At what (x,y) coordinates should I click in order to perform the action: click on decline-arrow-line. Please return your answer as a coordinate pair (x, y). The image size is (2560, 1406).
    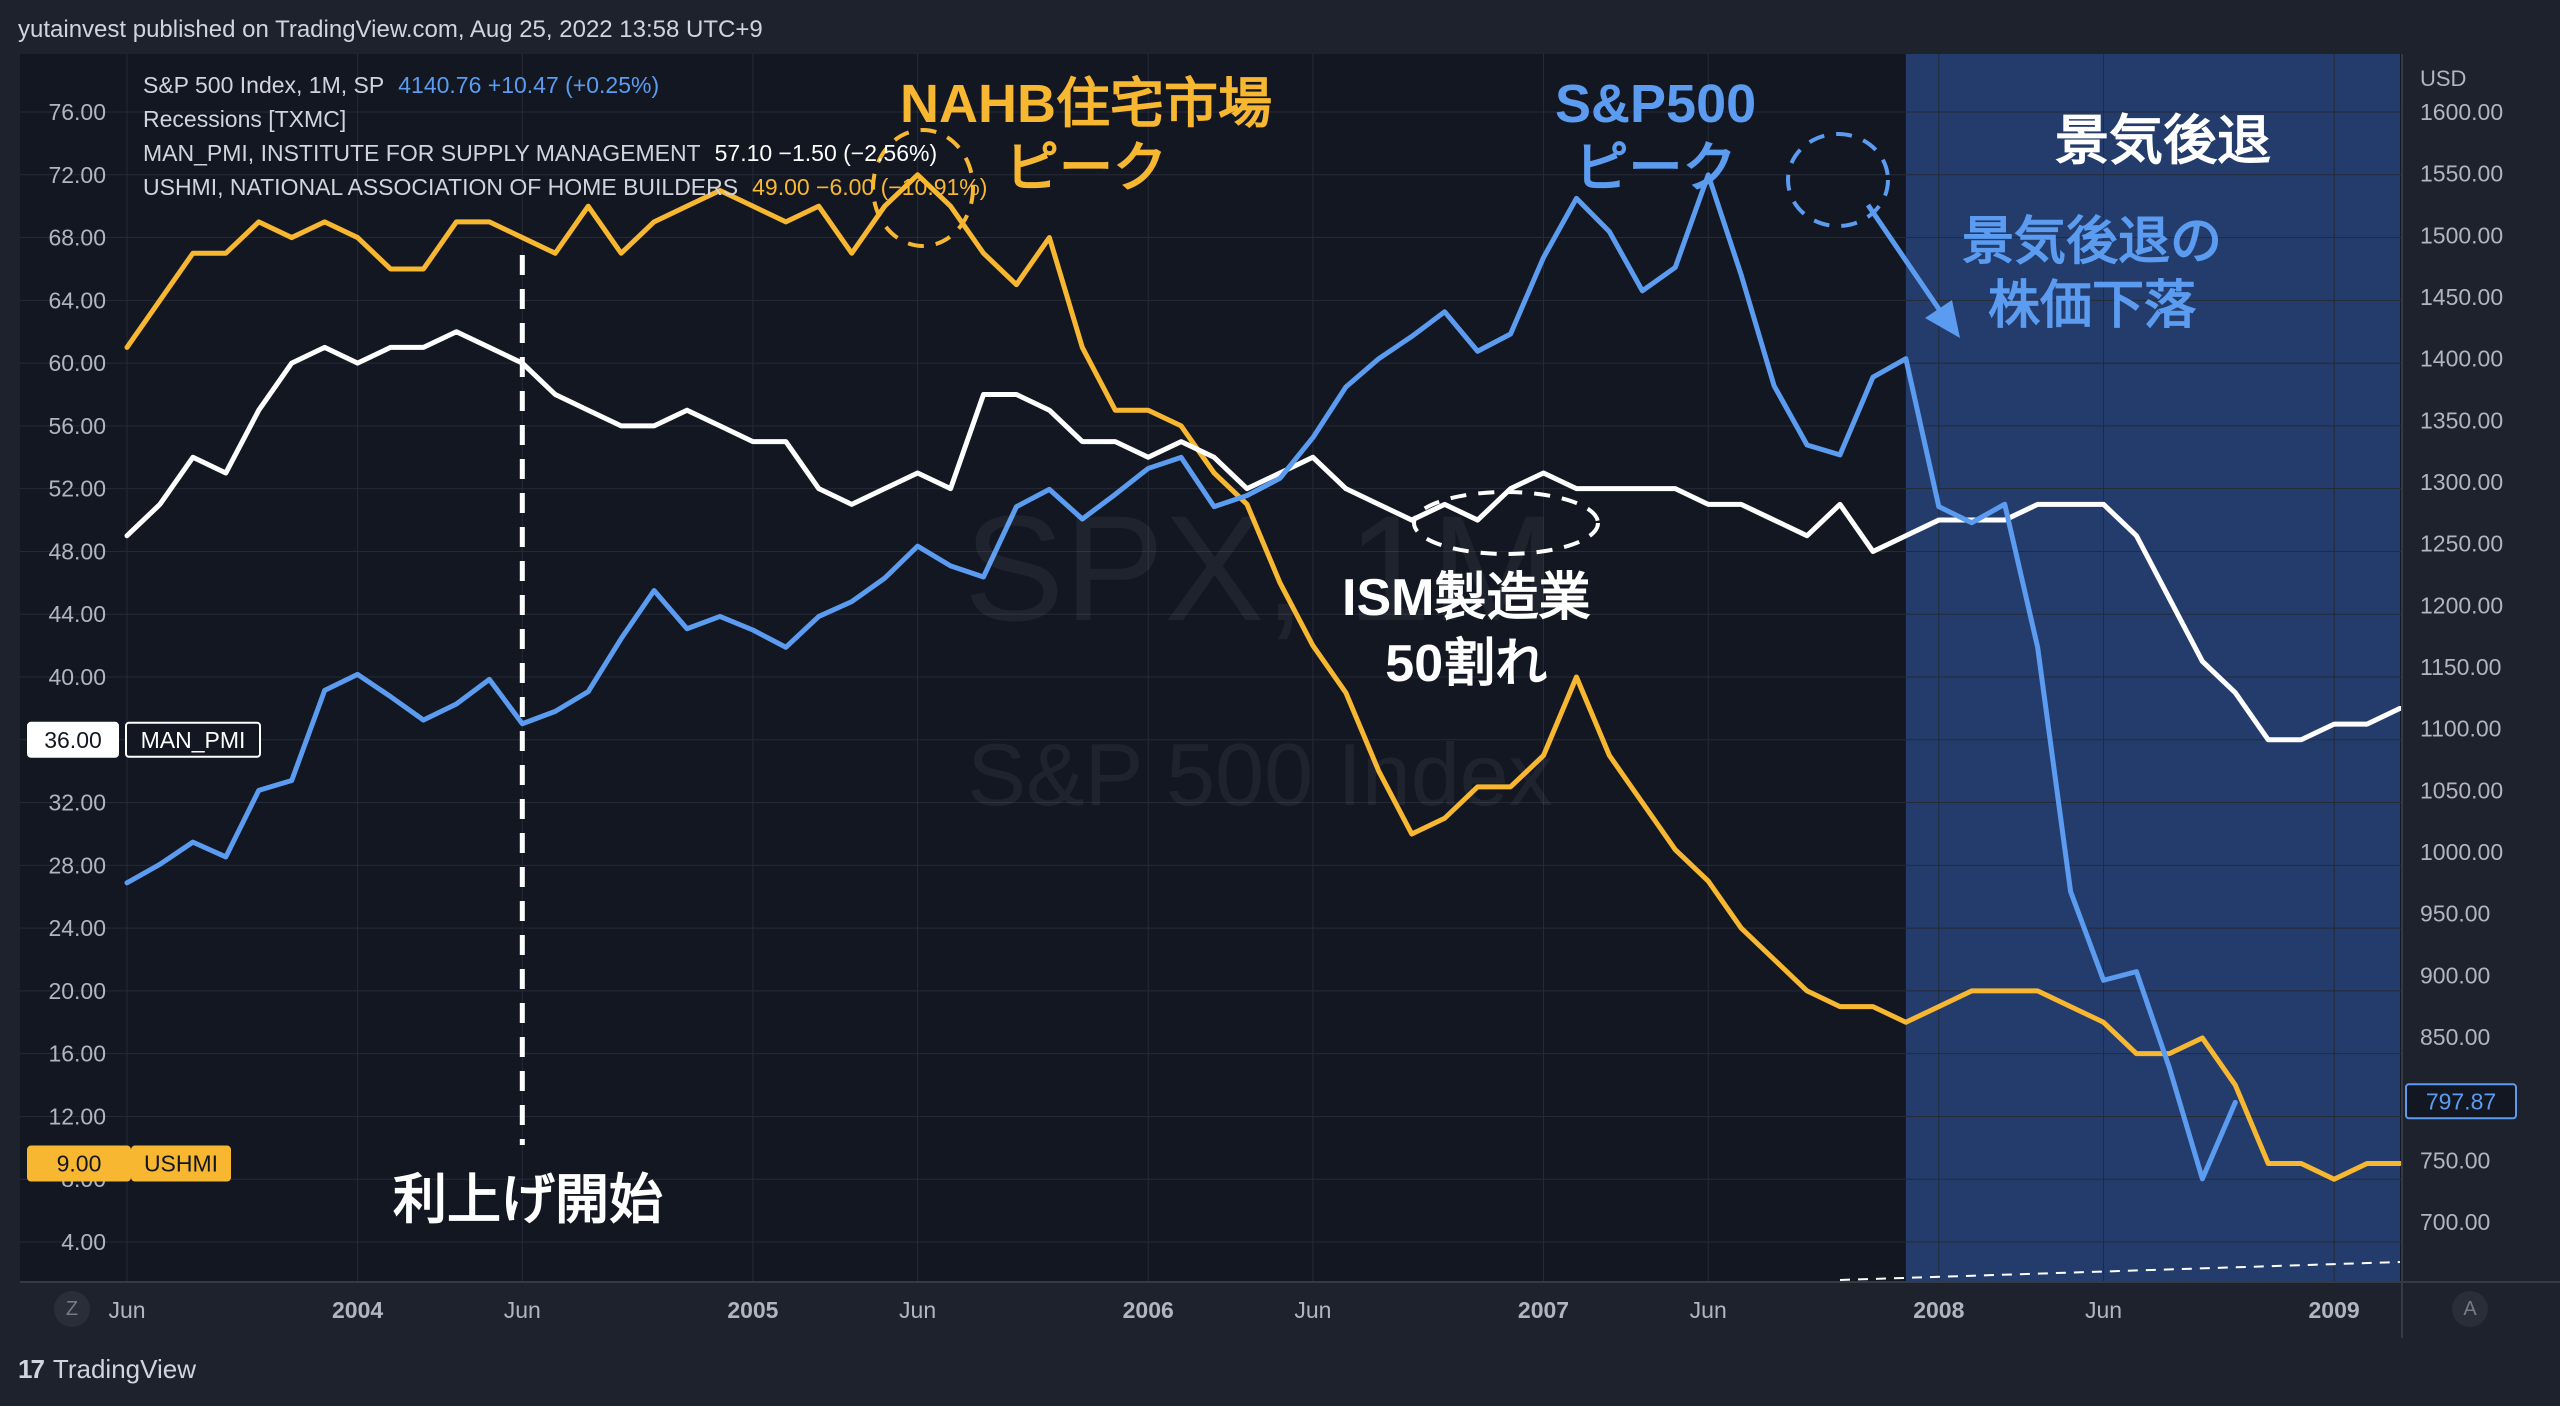
    Looking at the image, I should click on (1906, 261).